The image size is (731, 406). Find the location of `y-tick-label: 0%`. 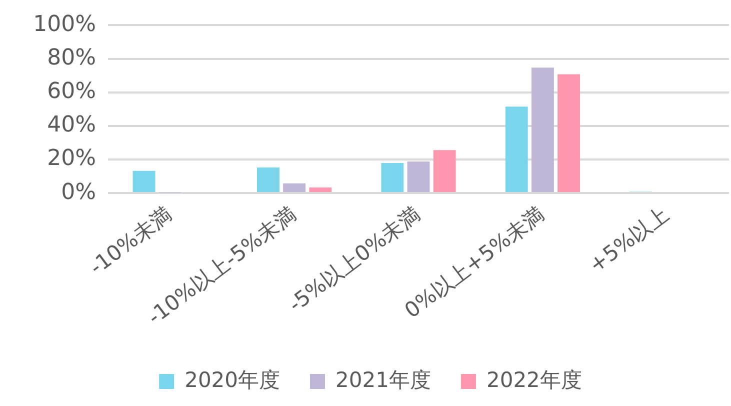

y-tick-label: 0% is located at coordinates (78, 192).